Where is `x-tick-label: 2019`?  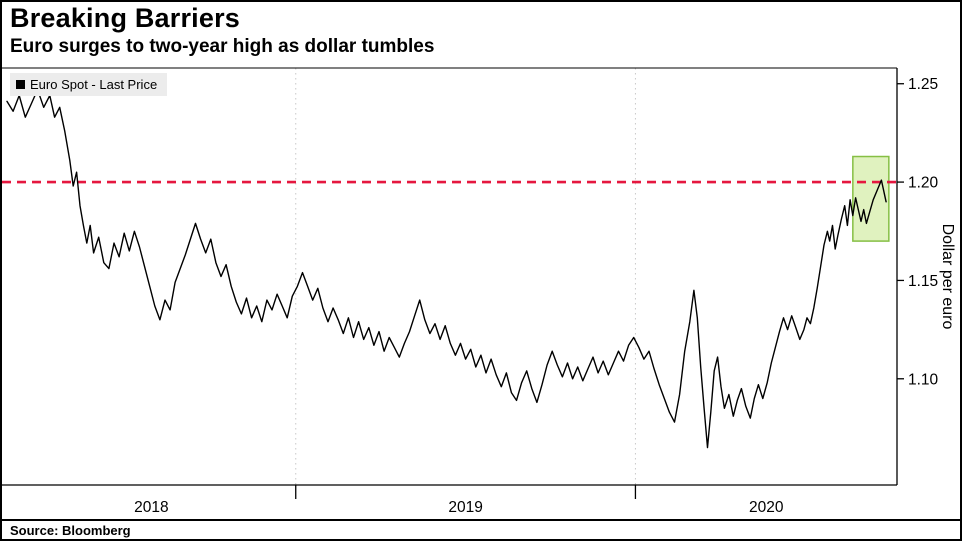
x-tick-label: 2019 is located at coordinates (465, 507).